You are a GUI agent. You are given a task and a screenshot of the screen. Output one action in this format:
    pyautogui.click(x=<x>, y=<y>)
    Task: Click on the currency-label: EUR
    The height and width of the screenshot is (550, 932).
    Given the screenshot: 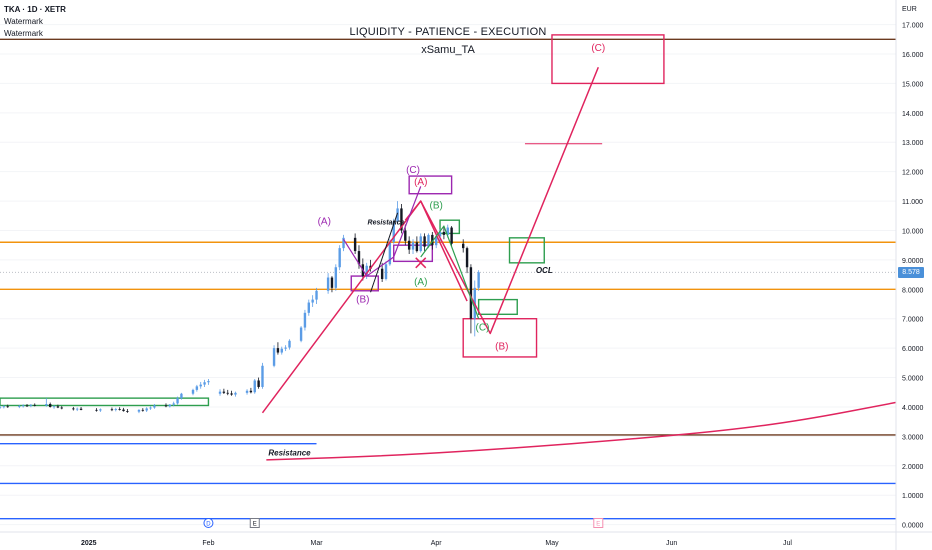 What is the action you would take?
    pyautogui.click(x=909, y=9)
    